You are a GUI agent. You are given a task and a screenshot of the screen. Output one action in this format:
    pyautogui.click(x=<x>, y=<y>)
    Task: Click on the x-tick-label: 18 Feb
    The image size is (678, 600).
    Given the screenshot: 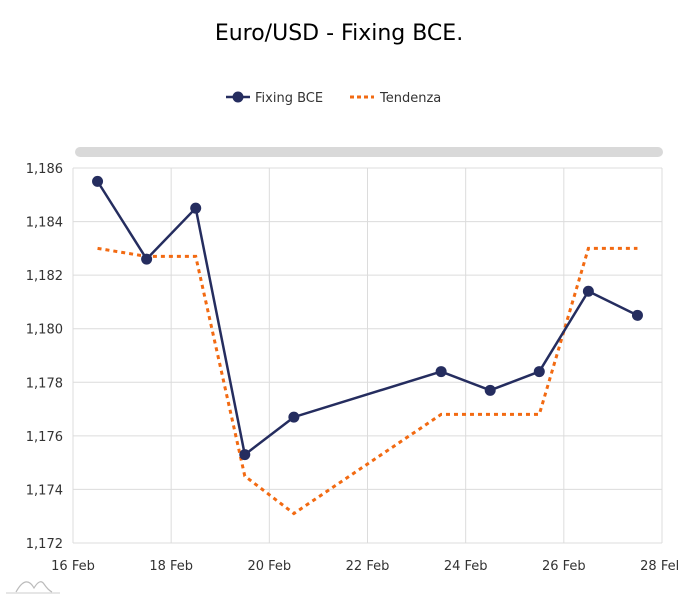 What is the action you would take?
    pyautogui.click(x=171, y=566)
    